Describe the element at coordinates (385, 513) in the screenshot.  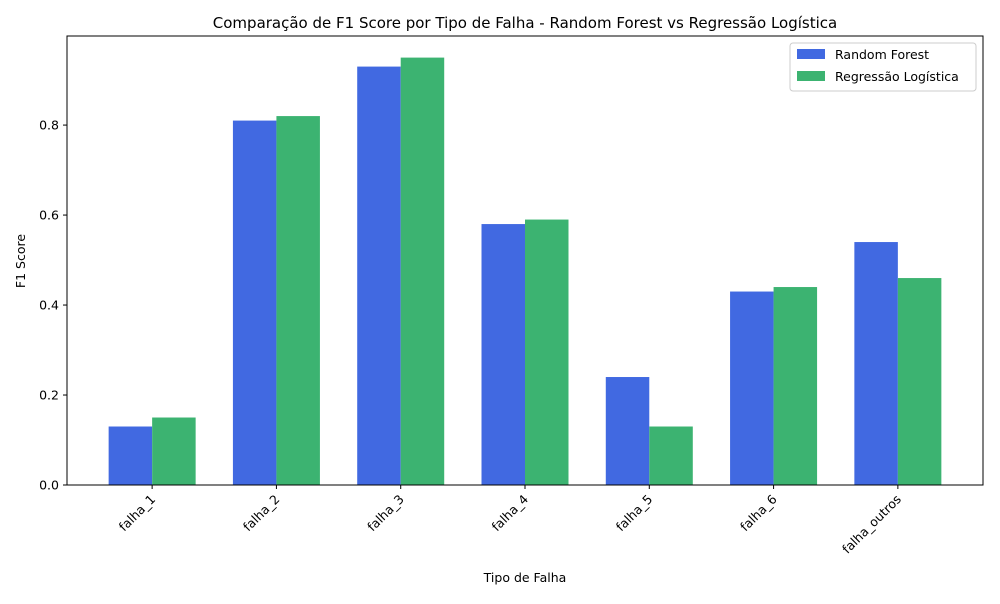
I see `x-tick-label: falha_3` at that location.